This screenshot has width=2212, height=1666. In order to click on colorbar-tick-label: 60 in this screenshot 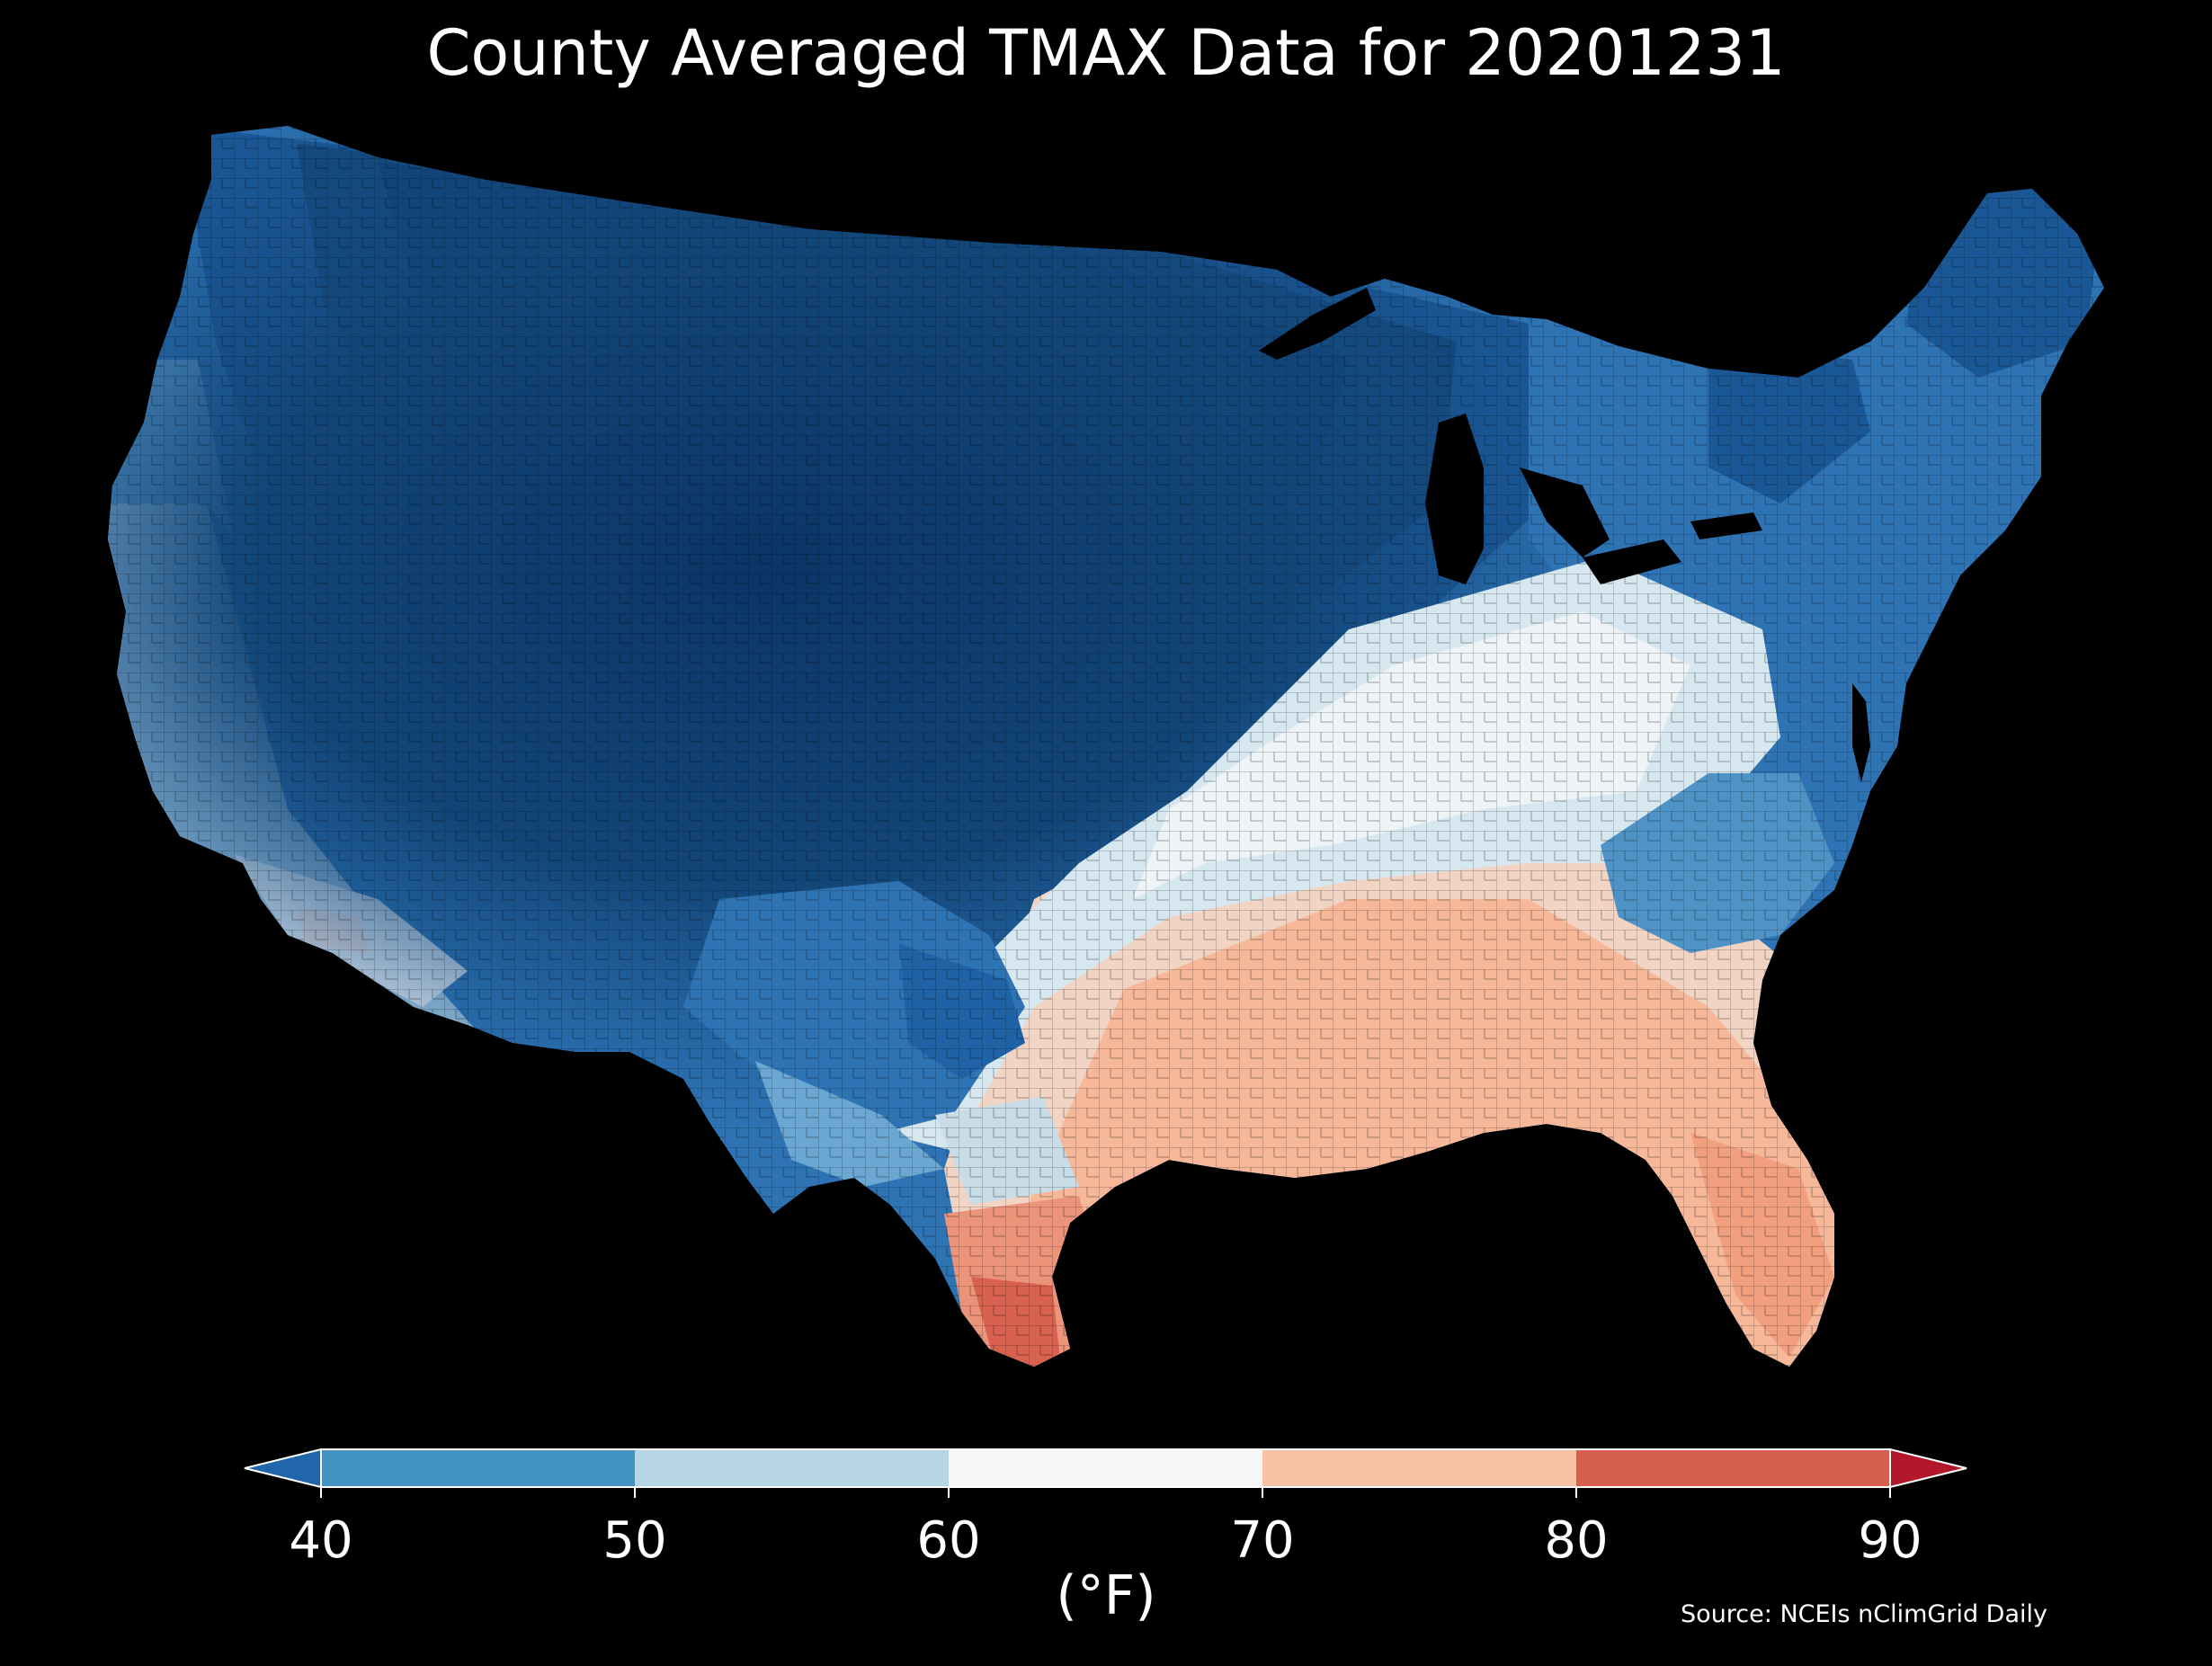, I will do `click(948, 1540)`.